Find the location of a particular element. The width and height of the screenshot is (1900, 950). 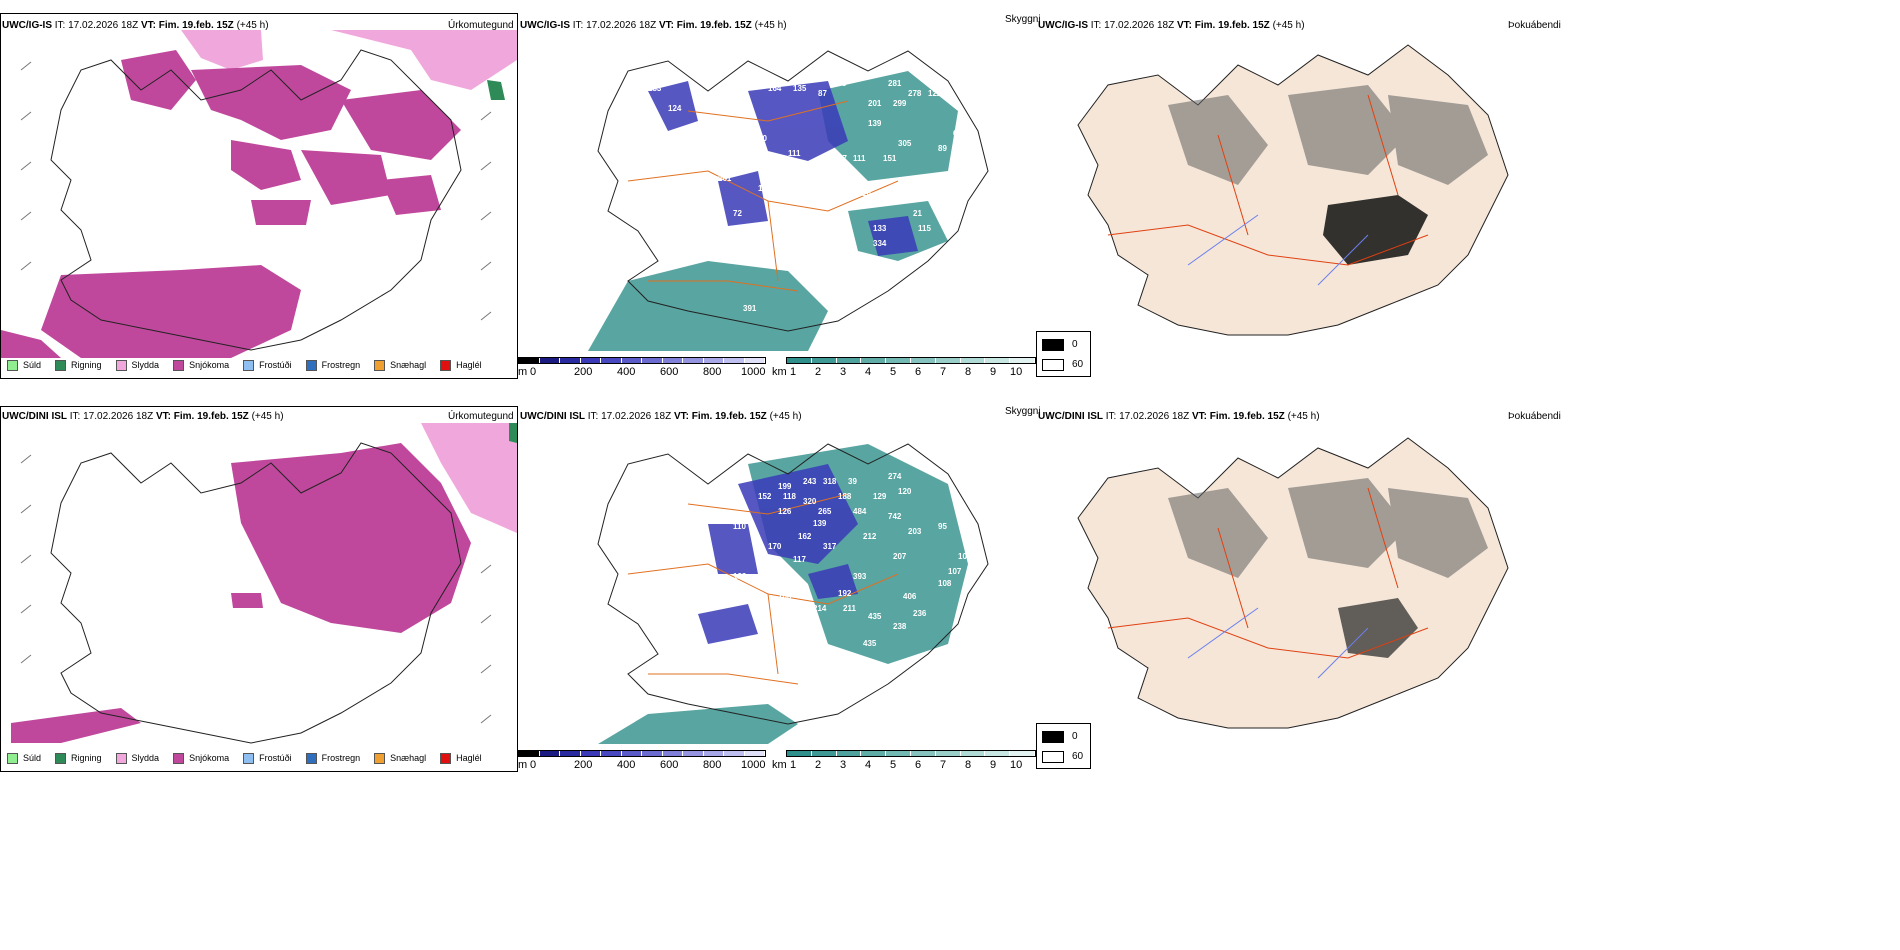

colorbar-tick: 7 is located at coordinates (943, 372).